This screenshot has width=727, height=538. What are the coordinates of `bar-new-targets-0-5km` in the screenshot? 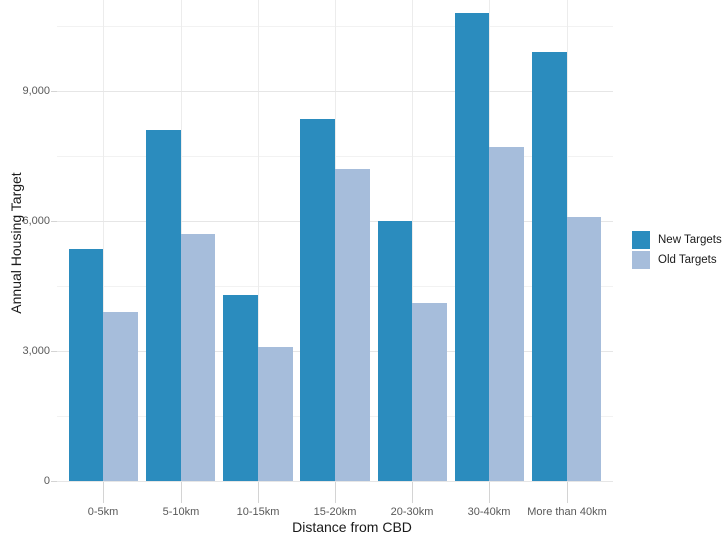 It's located at (86, 365).